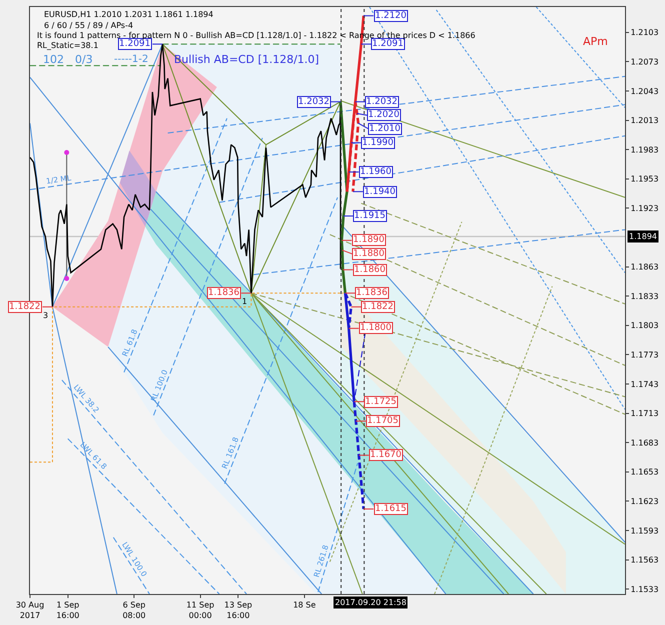  What do you see at coordinates (131, 59) in the screenshot?
I see `annotation: -----1-2` at bounding box center [131, 59].